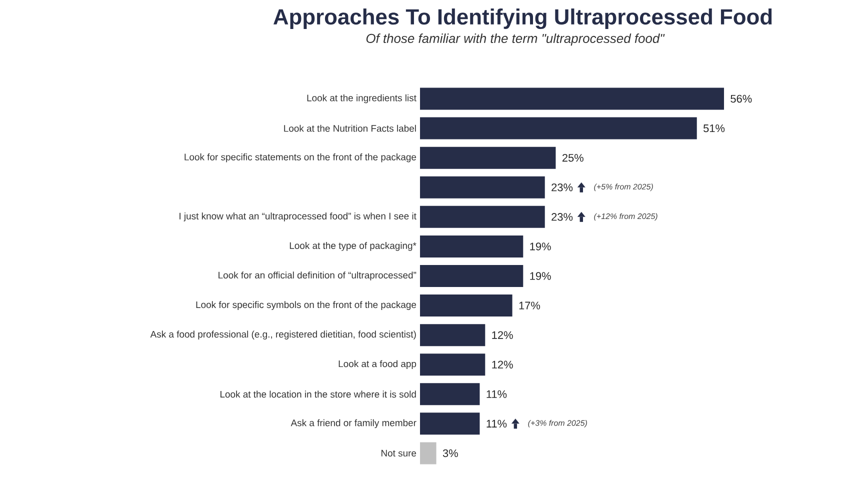  I want to click on y-tick-label: Ask a food professional (e.g., registered dietitian, food scientist), so click(283, 335).